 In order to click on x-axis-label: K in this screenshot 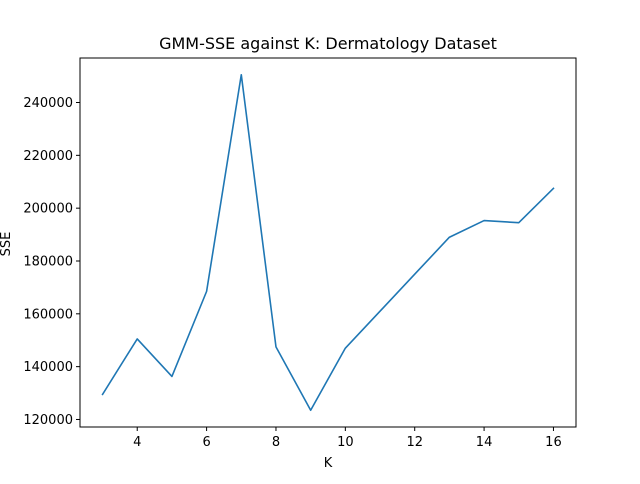, I will do `click(328, 463)`.